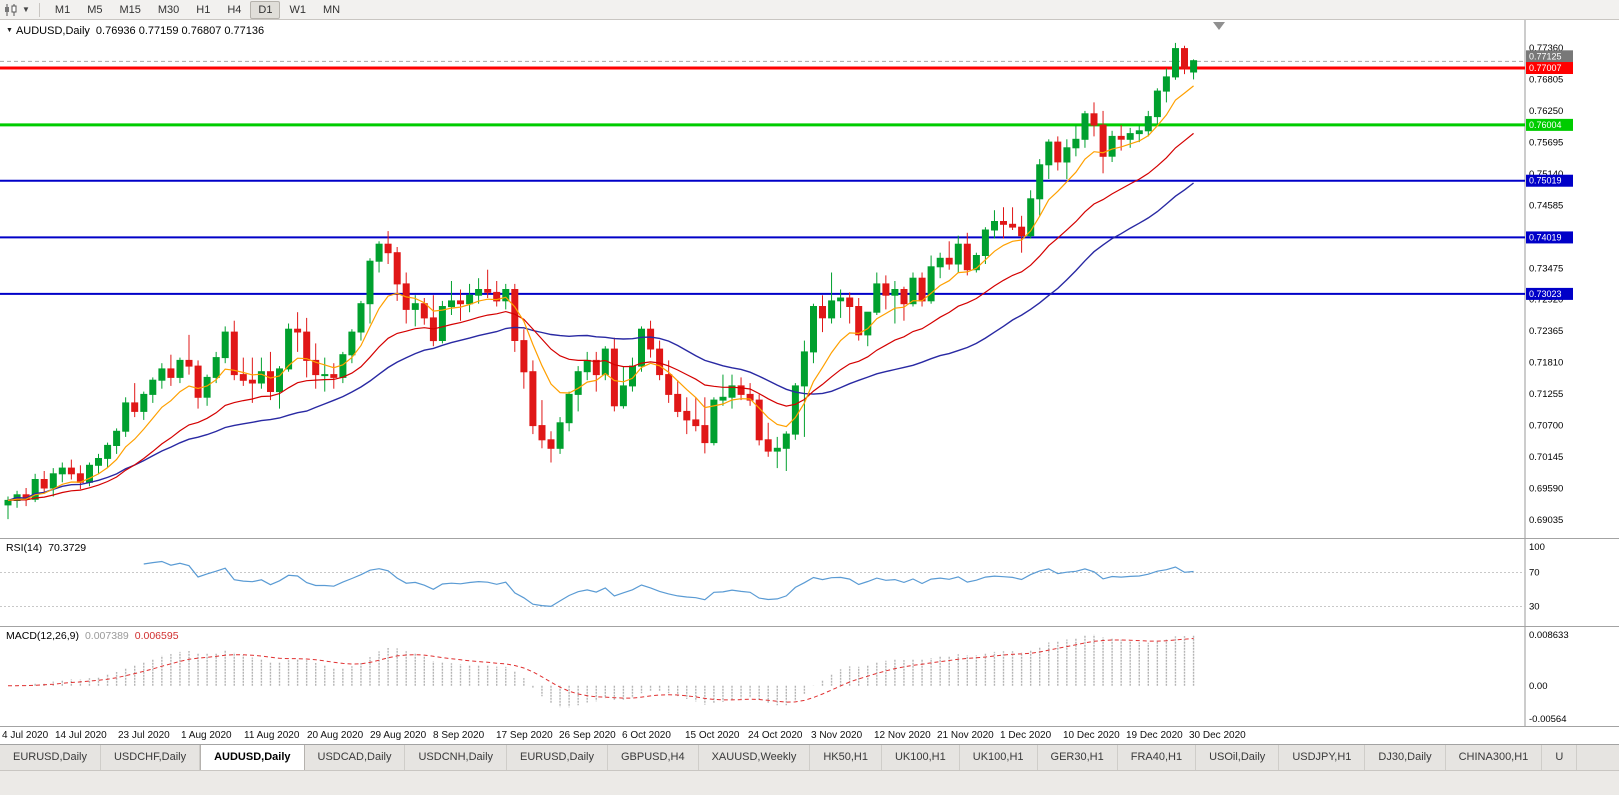 This screenshot has width=1619, height=795. I want to click on date-label: 26 Sep 2020, so click(587, 735).